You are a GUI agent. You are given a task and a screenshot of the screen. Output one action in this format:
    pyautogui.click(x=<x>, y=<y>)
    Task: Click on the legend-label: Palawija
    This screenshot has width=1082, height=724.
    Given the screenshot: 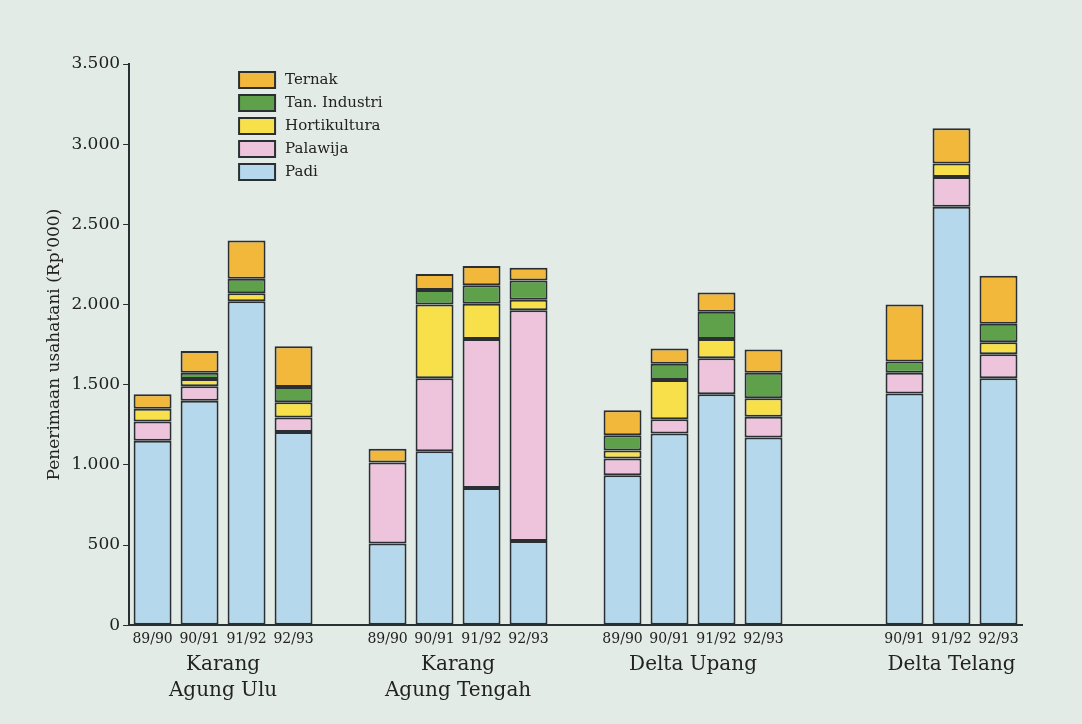 What is the action you would take?
    pyautogui.click(x=317, y=147)
    